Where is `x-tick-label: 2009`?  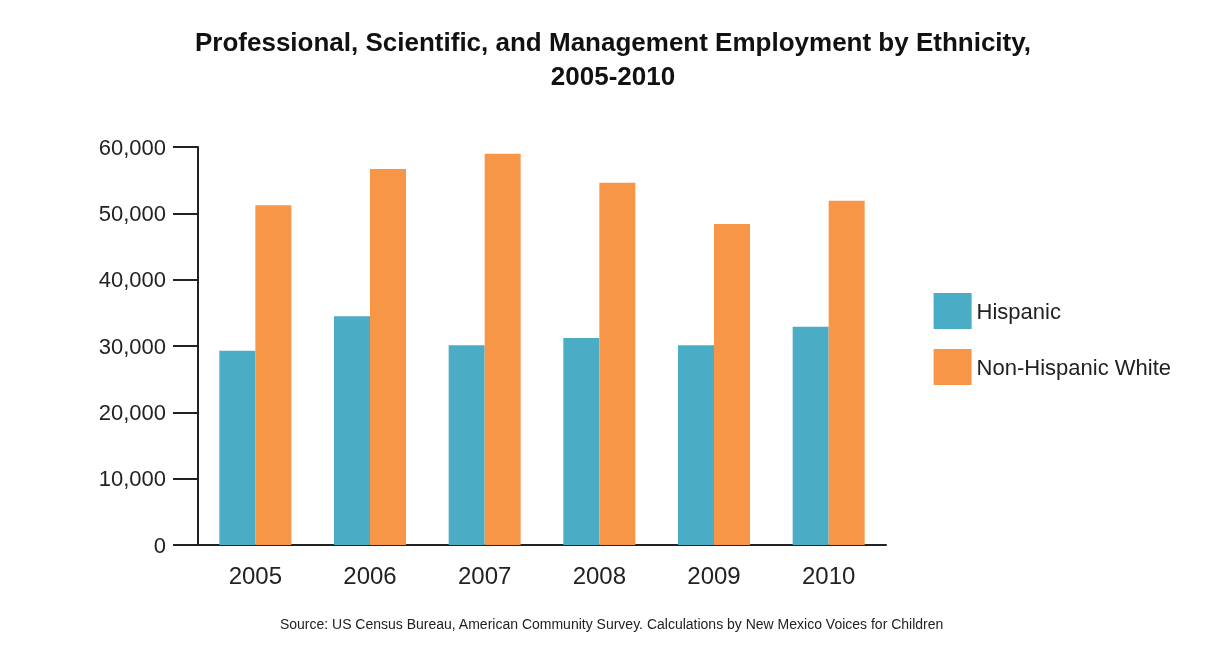
x-tick-label: 2009 is located at coordinates (714, 575).